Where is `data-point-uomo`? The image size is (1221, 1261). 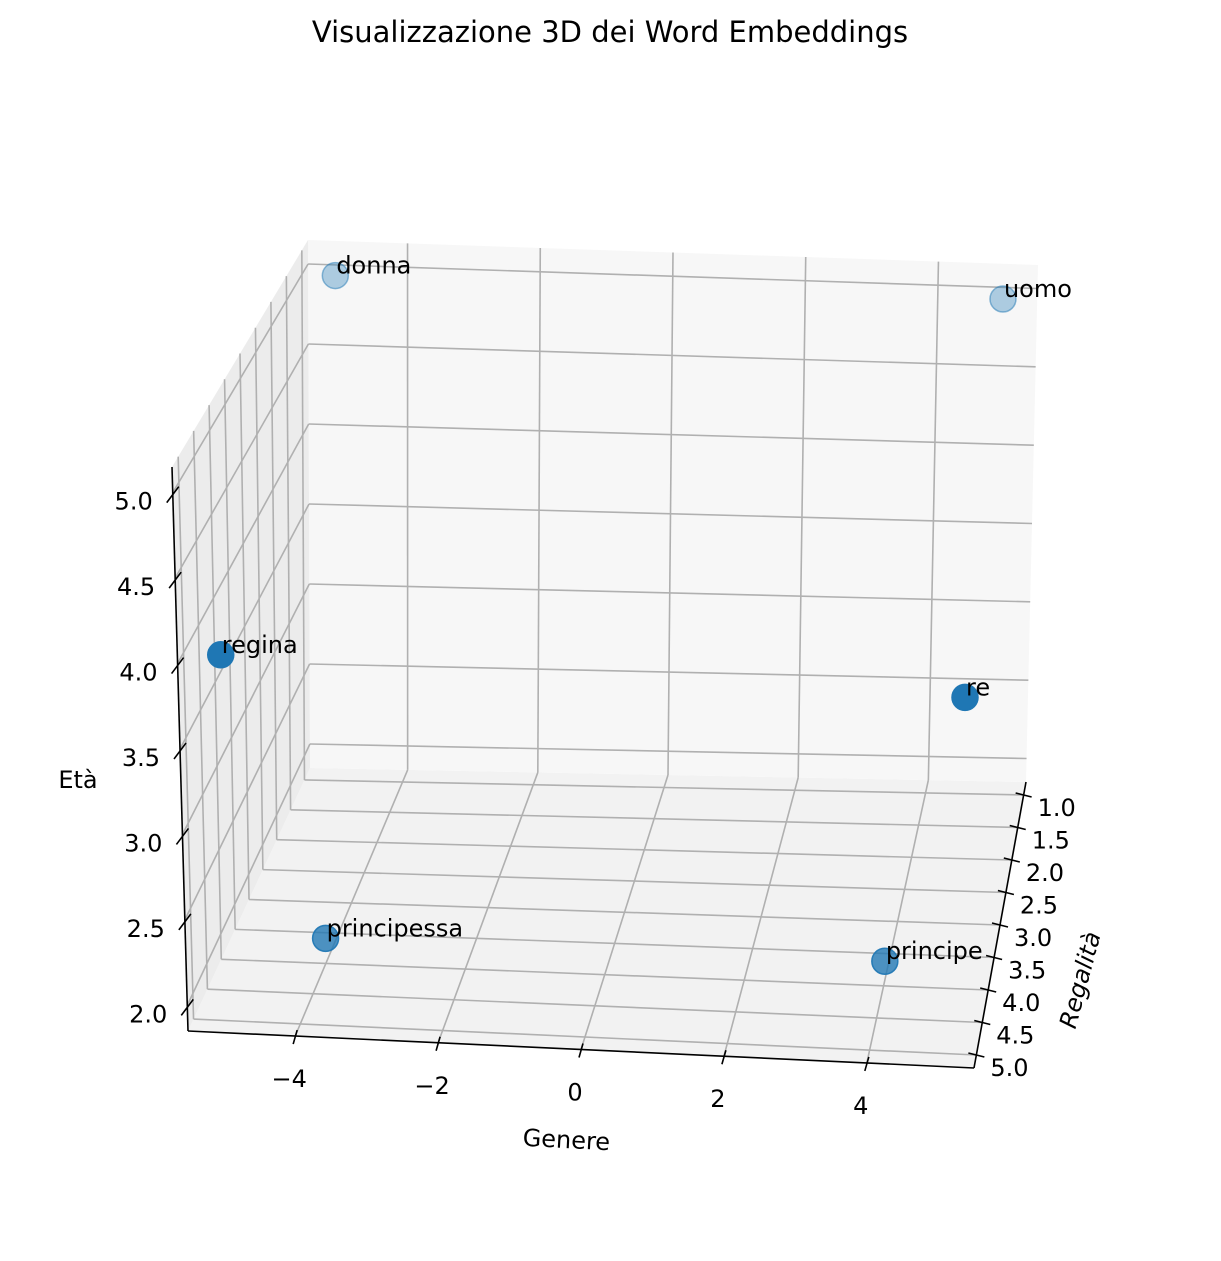
data-point-uomo is located at coordinates (1003, 299).